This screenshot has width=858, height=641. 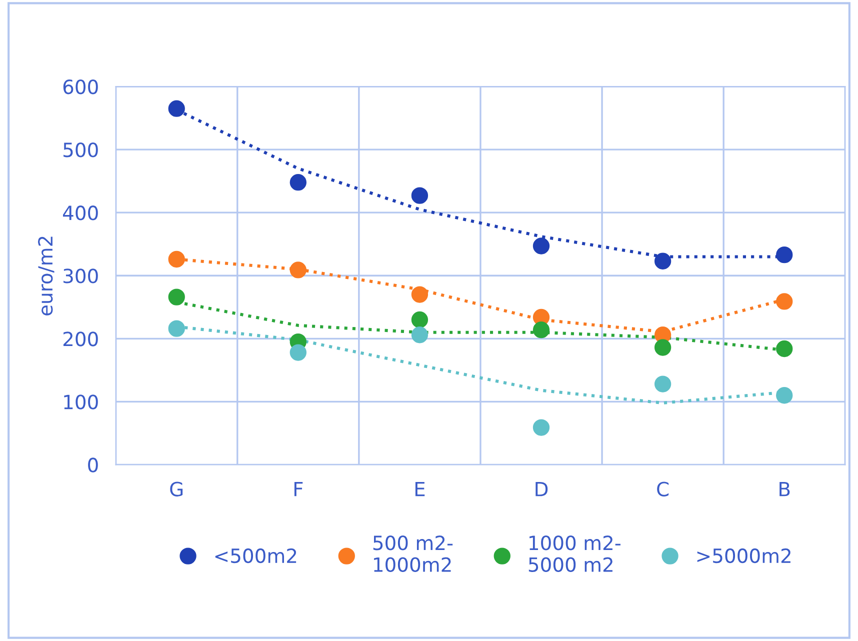 I want to click on y-tick-label: 400, so click(x=80, y=213).